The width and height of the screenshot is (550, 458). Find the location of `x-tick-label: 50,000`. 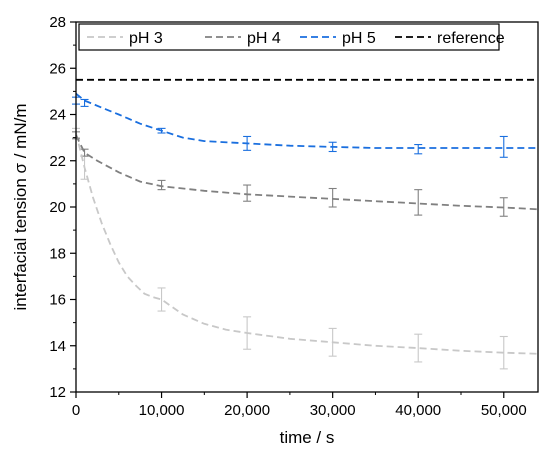

x-tick-label: 50,000 is located at coordinates (504, 410).